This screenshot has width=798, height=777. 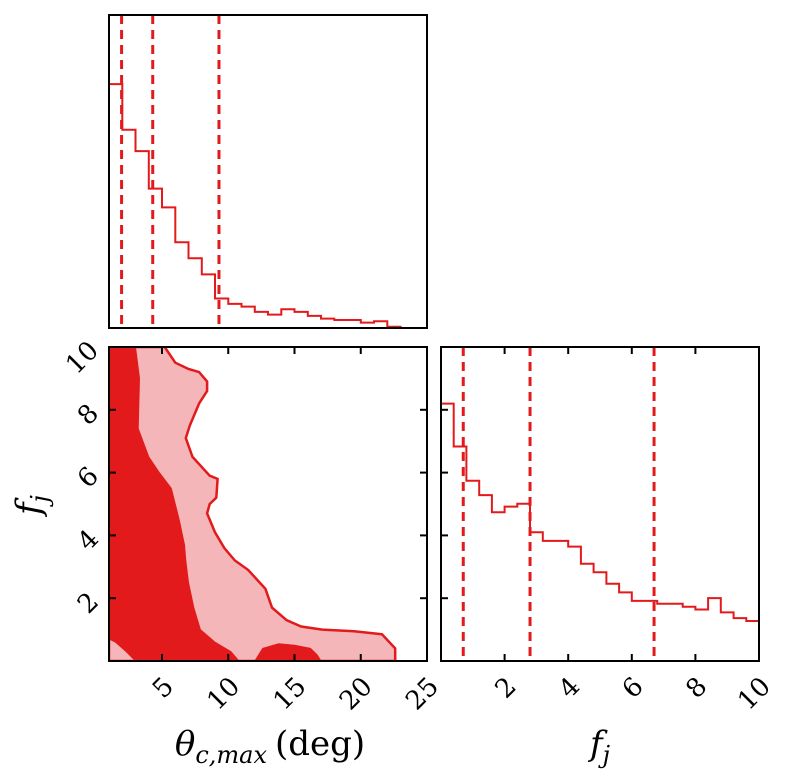 What do you see at coordinates (174, 504) in the screenshot?
I see `inner-credible-region` at bounding box center [174, 504].